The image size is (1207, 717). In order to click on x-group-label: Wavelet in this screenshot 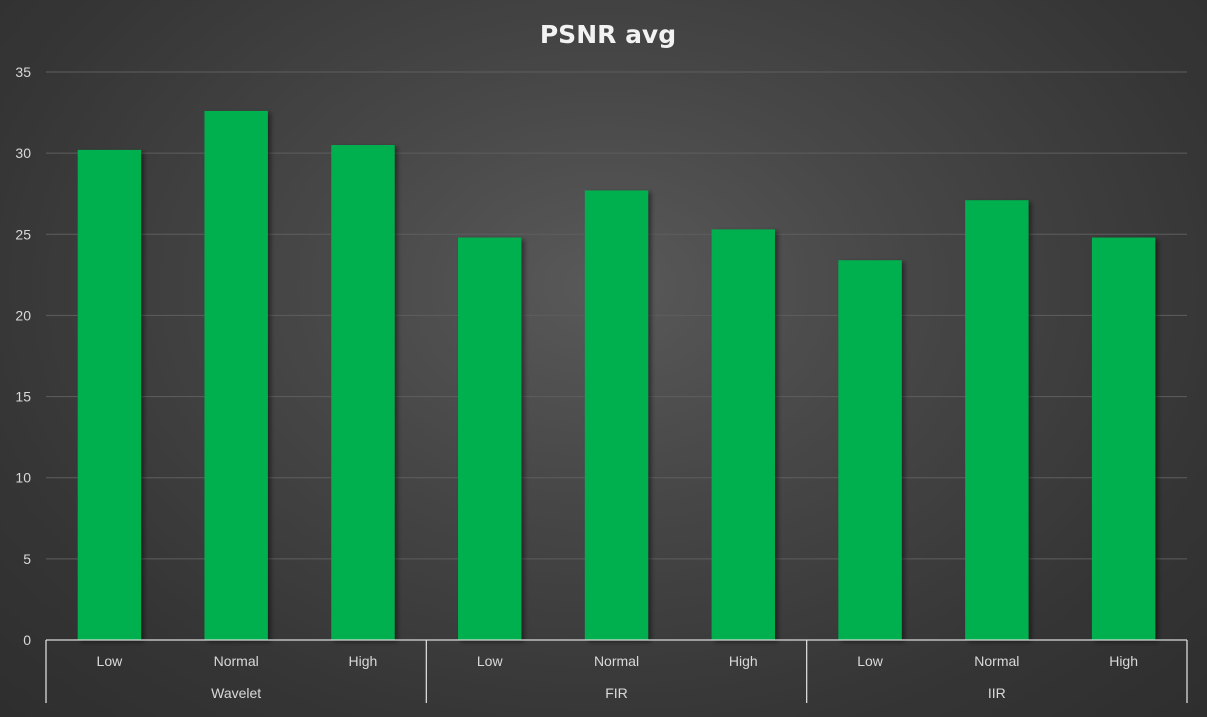, I will do `click(236, 693)`.